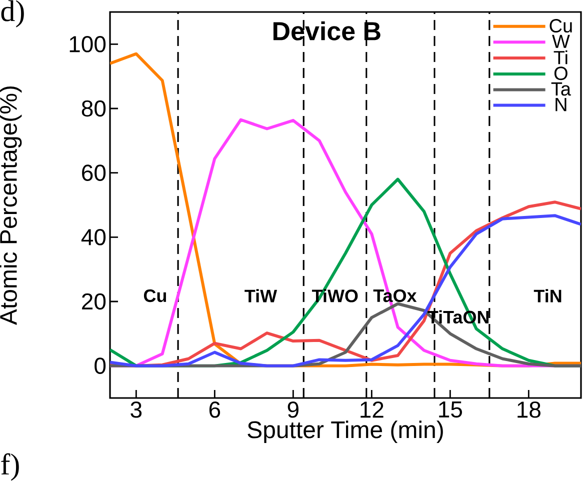  Describe the element at coordinates (293, 410) in the screenshot. I see `x-tick-label: 9` at that location.